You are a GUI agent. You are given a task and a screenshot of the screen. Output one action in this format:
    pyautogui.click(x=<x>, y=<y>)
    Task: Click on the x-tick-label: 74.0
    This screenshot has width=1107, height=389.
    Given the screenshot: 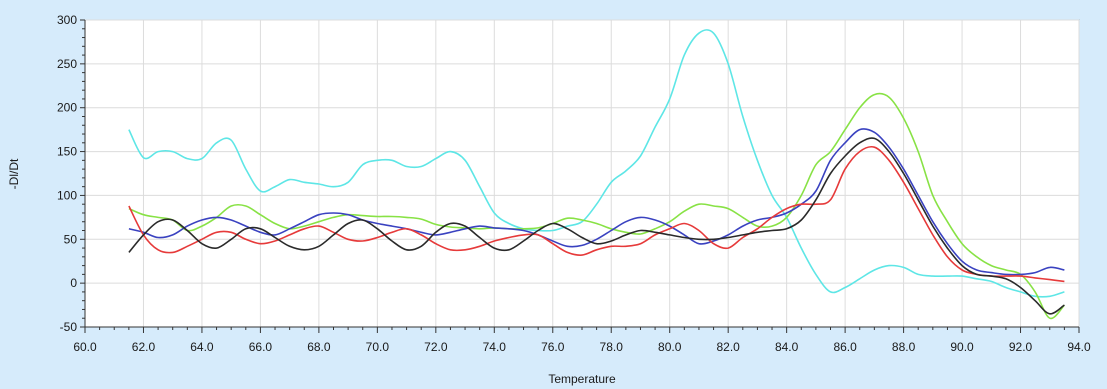 What is the action you would take?
    pyautogui.click(x=495, y=347)
    